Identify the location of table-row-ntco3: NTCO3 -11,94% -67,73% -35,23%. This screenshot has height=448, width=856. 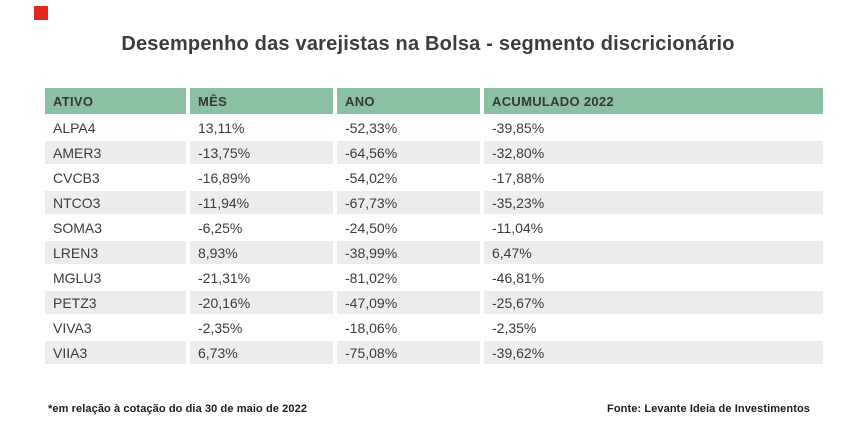
(434, 202).